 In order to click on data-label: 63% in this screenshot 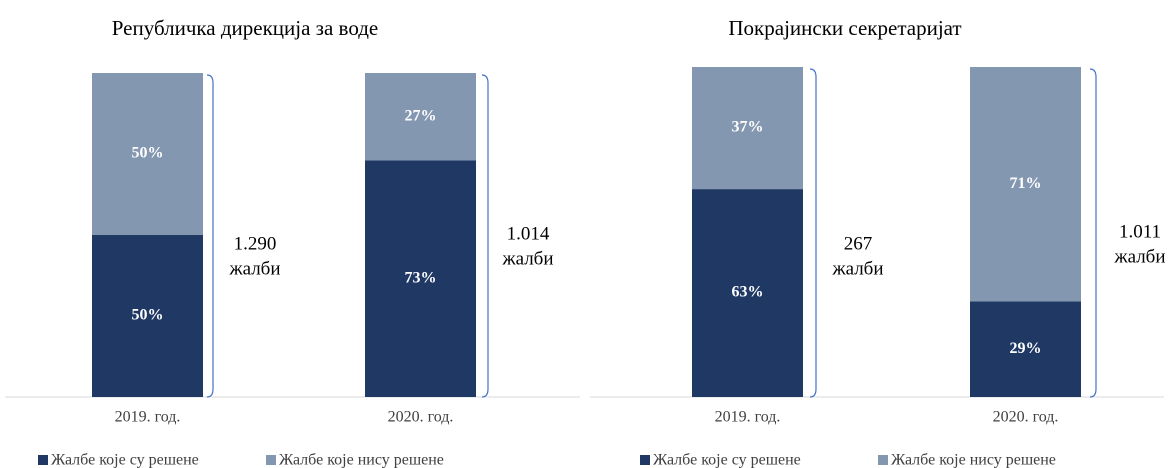, I will do `click(748, 292)`.